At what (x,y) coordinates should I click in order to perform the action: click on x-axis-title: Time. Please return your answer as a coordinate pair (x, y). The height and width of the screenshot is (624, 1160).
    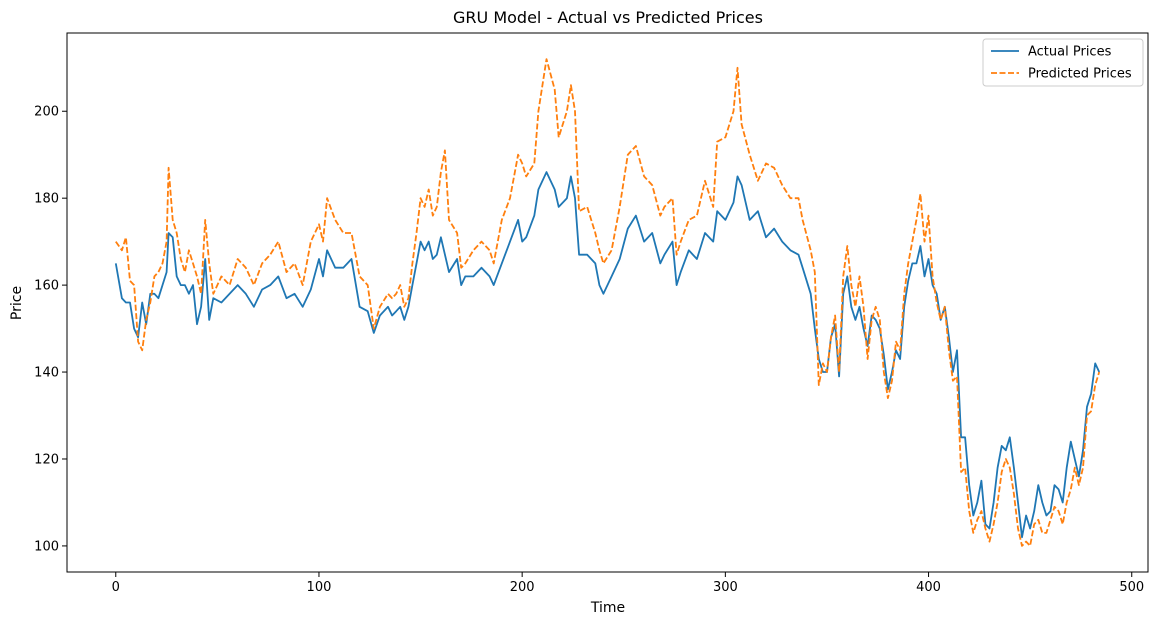
    Looking at the image, I should click on (607, 608).